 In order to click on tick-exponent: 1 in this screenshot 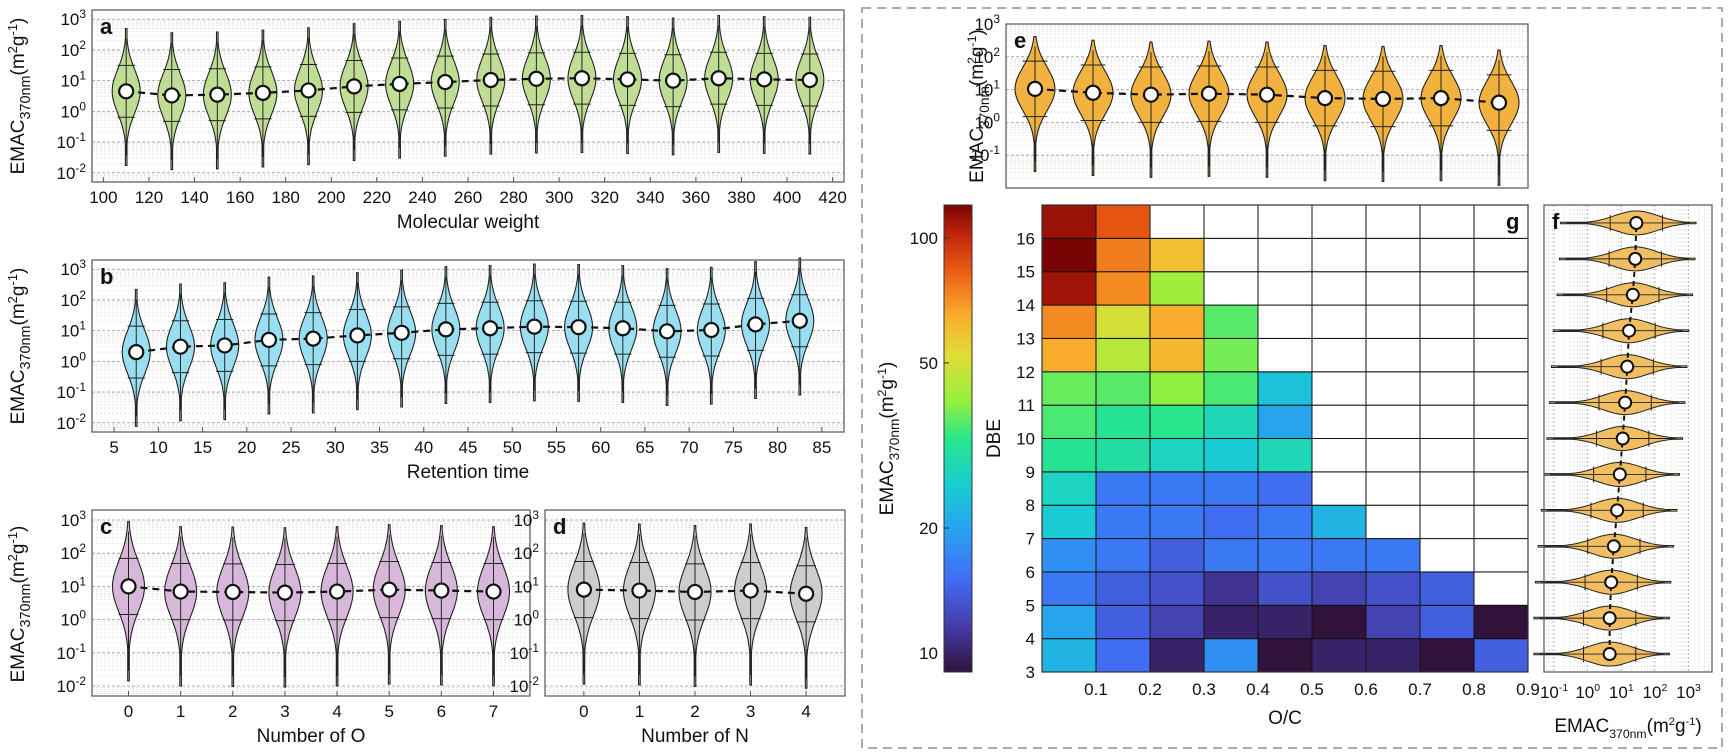, I will do `click(535, 581)`.